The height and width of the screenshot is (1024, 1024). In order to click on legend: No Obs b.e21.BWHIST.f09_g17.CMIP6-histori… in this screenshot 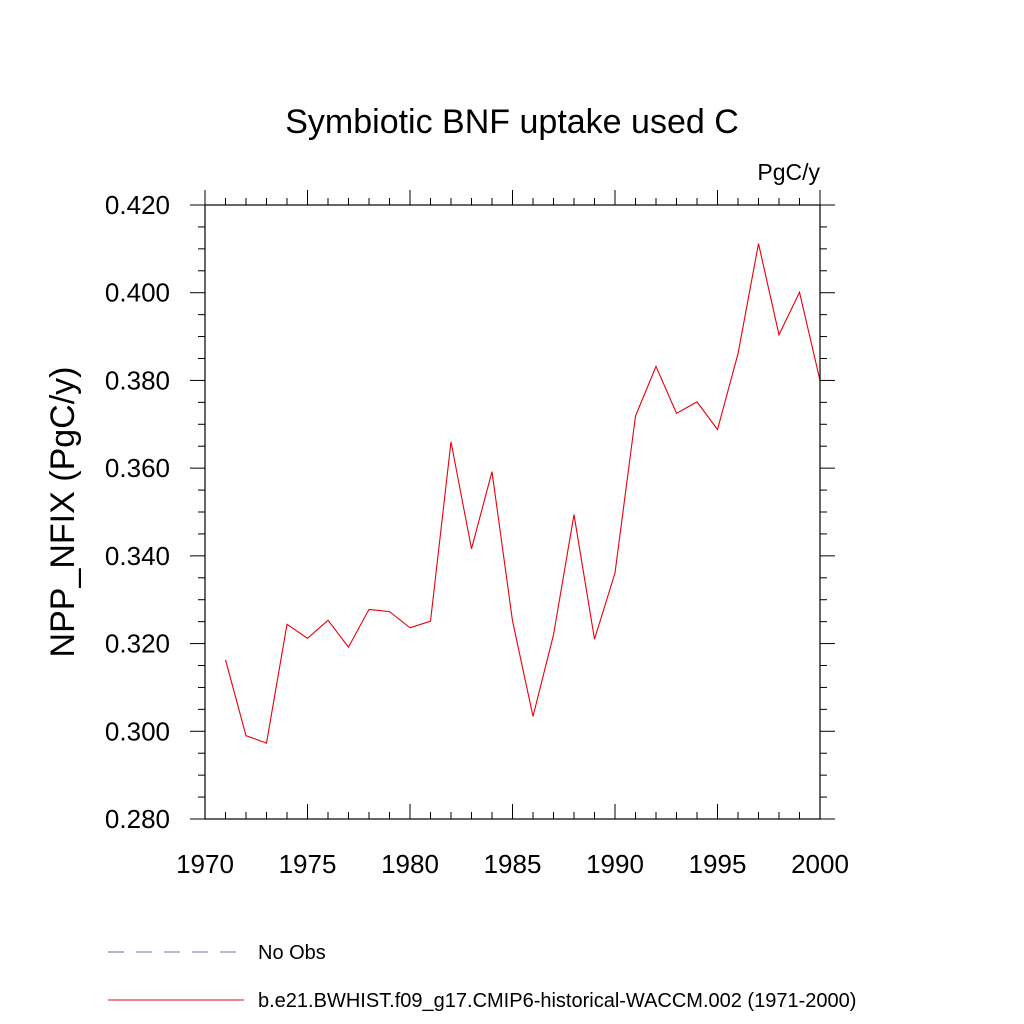, I will do `click(482, 977)`.